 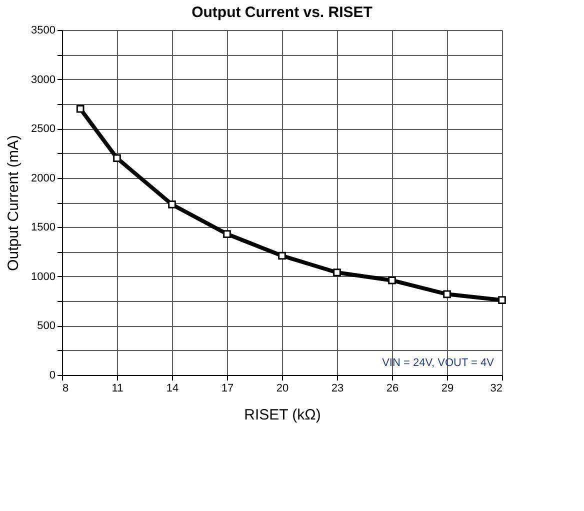 What do you see at coordinates (392, 388) in the screenshot?
I see `x-tick-label: 26` at bounding box center [392, 388].